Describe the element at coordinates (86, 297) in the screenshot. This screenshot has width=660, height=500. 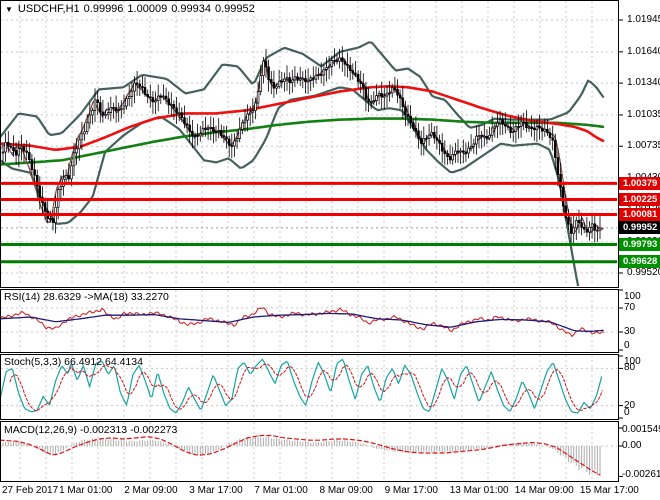
I see `rsi-indicator-label: RSI(14) 28.6329 ->MA(18) 33.2270` at that location.